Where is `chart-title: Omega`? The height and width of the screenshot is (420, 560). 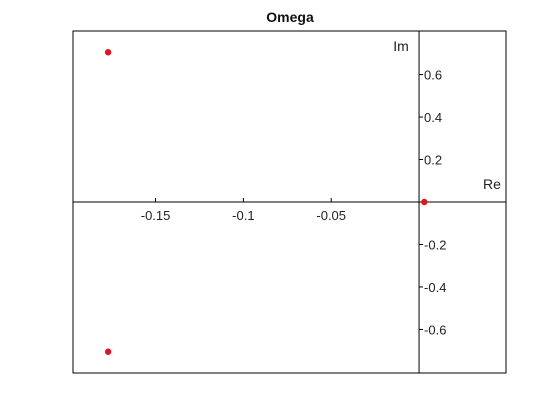
chart-title: Omega is located at coordinates (290, 17).